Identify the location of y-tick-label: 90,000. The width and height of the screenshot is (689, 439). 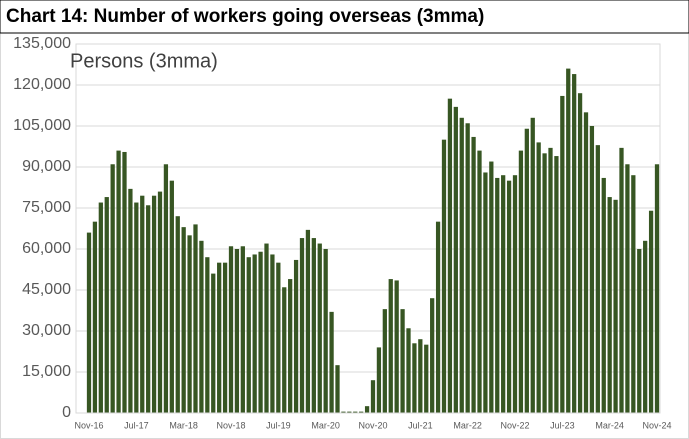
(46, 166).